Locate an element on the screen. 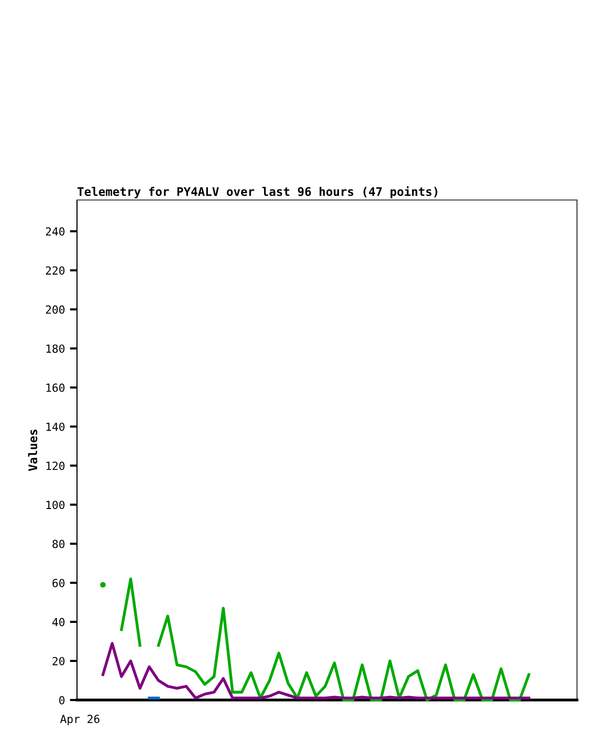 The width and height of the screenshot is (597, 741). y-tick-label: 200 is located at coordinates (55, 309).